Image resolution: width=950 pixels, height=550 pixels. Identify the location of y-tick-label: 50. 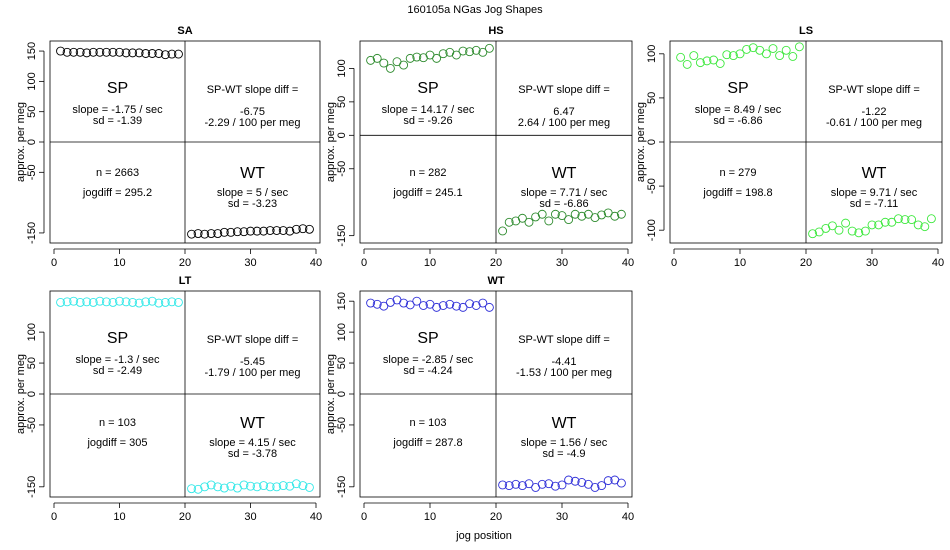
(342, 102).